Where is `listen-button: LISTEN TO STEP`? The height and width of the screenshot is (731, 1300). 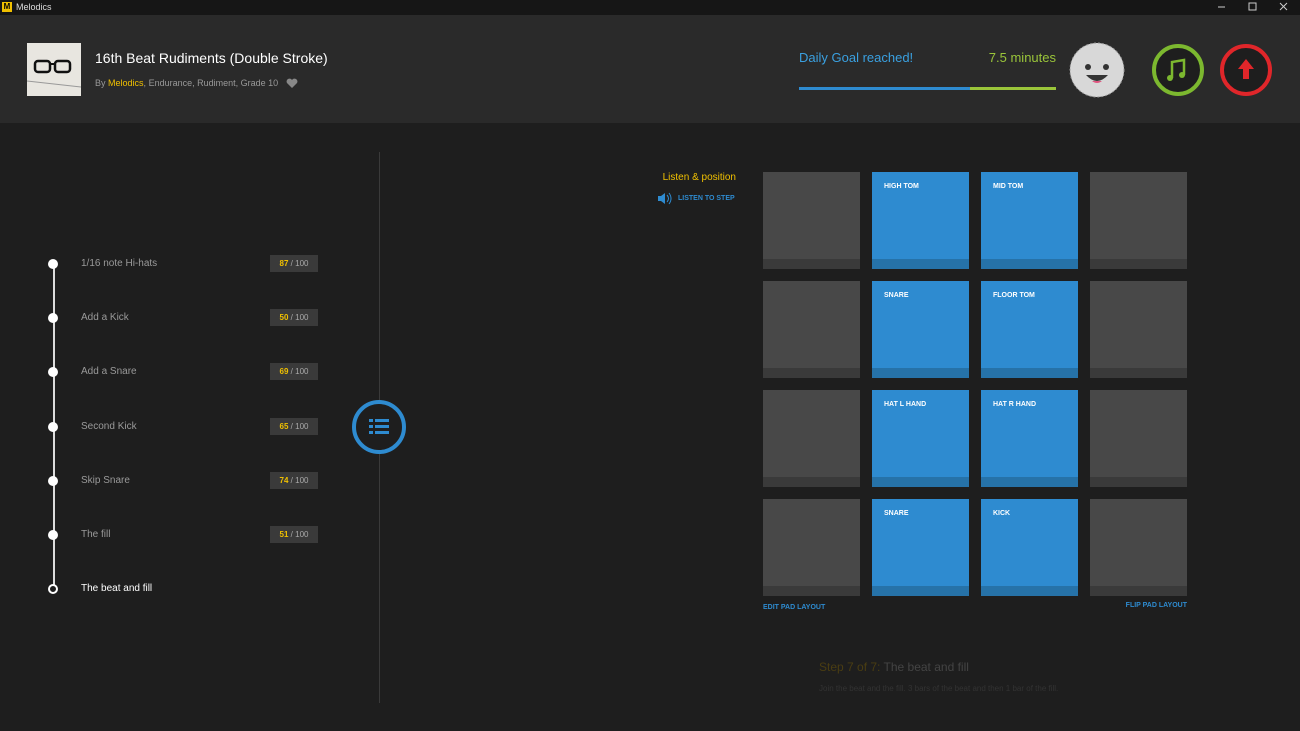 listen-button: LISTEN TO STEP is located at coordinates (706, 198).